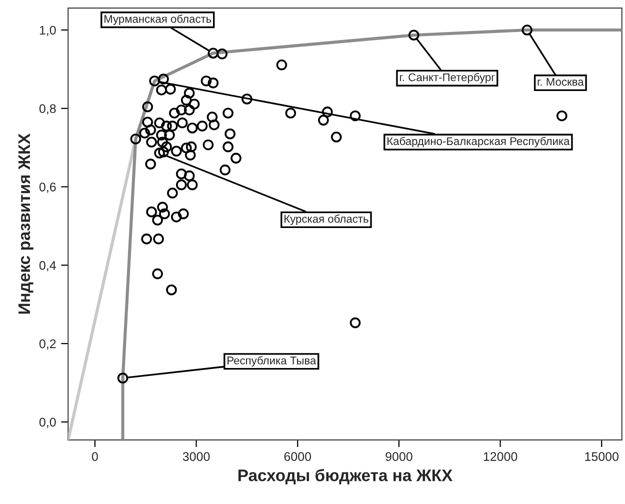 The image size is (625, 504). What do you see at coordinates (47, 266) in the screenshot?
I see `y-tick-label: 0,4` at bounding box center [47, 266].